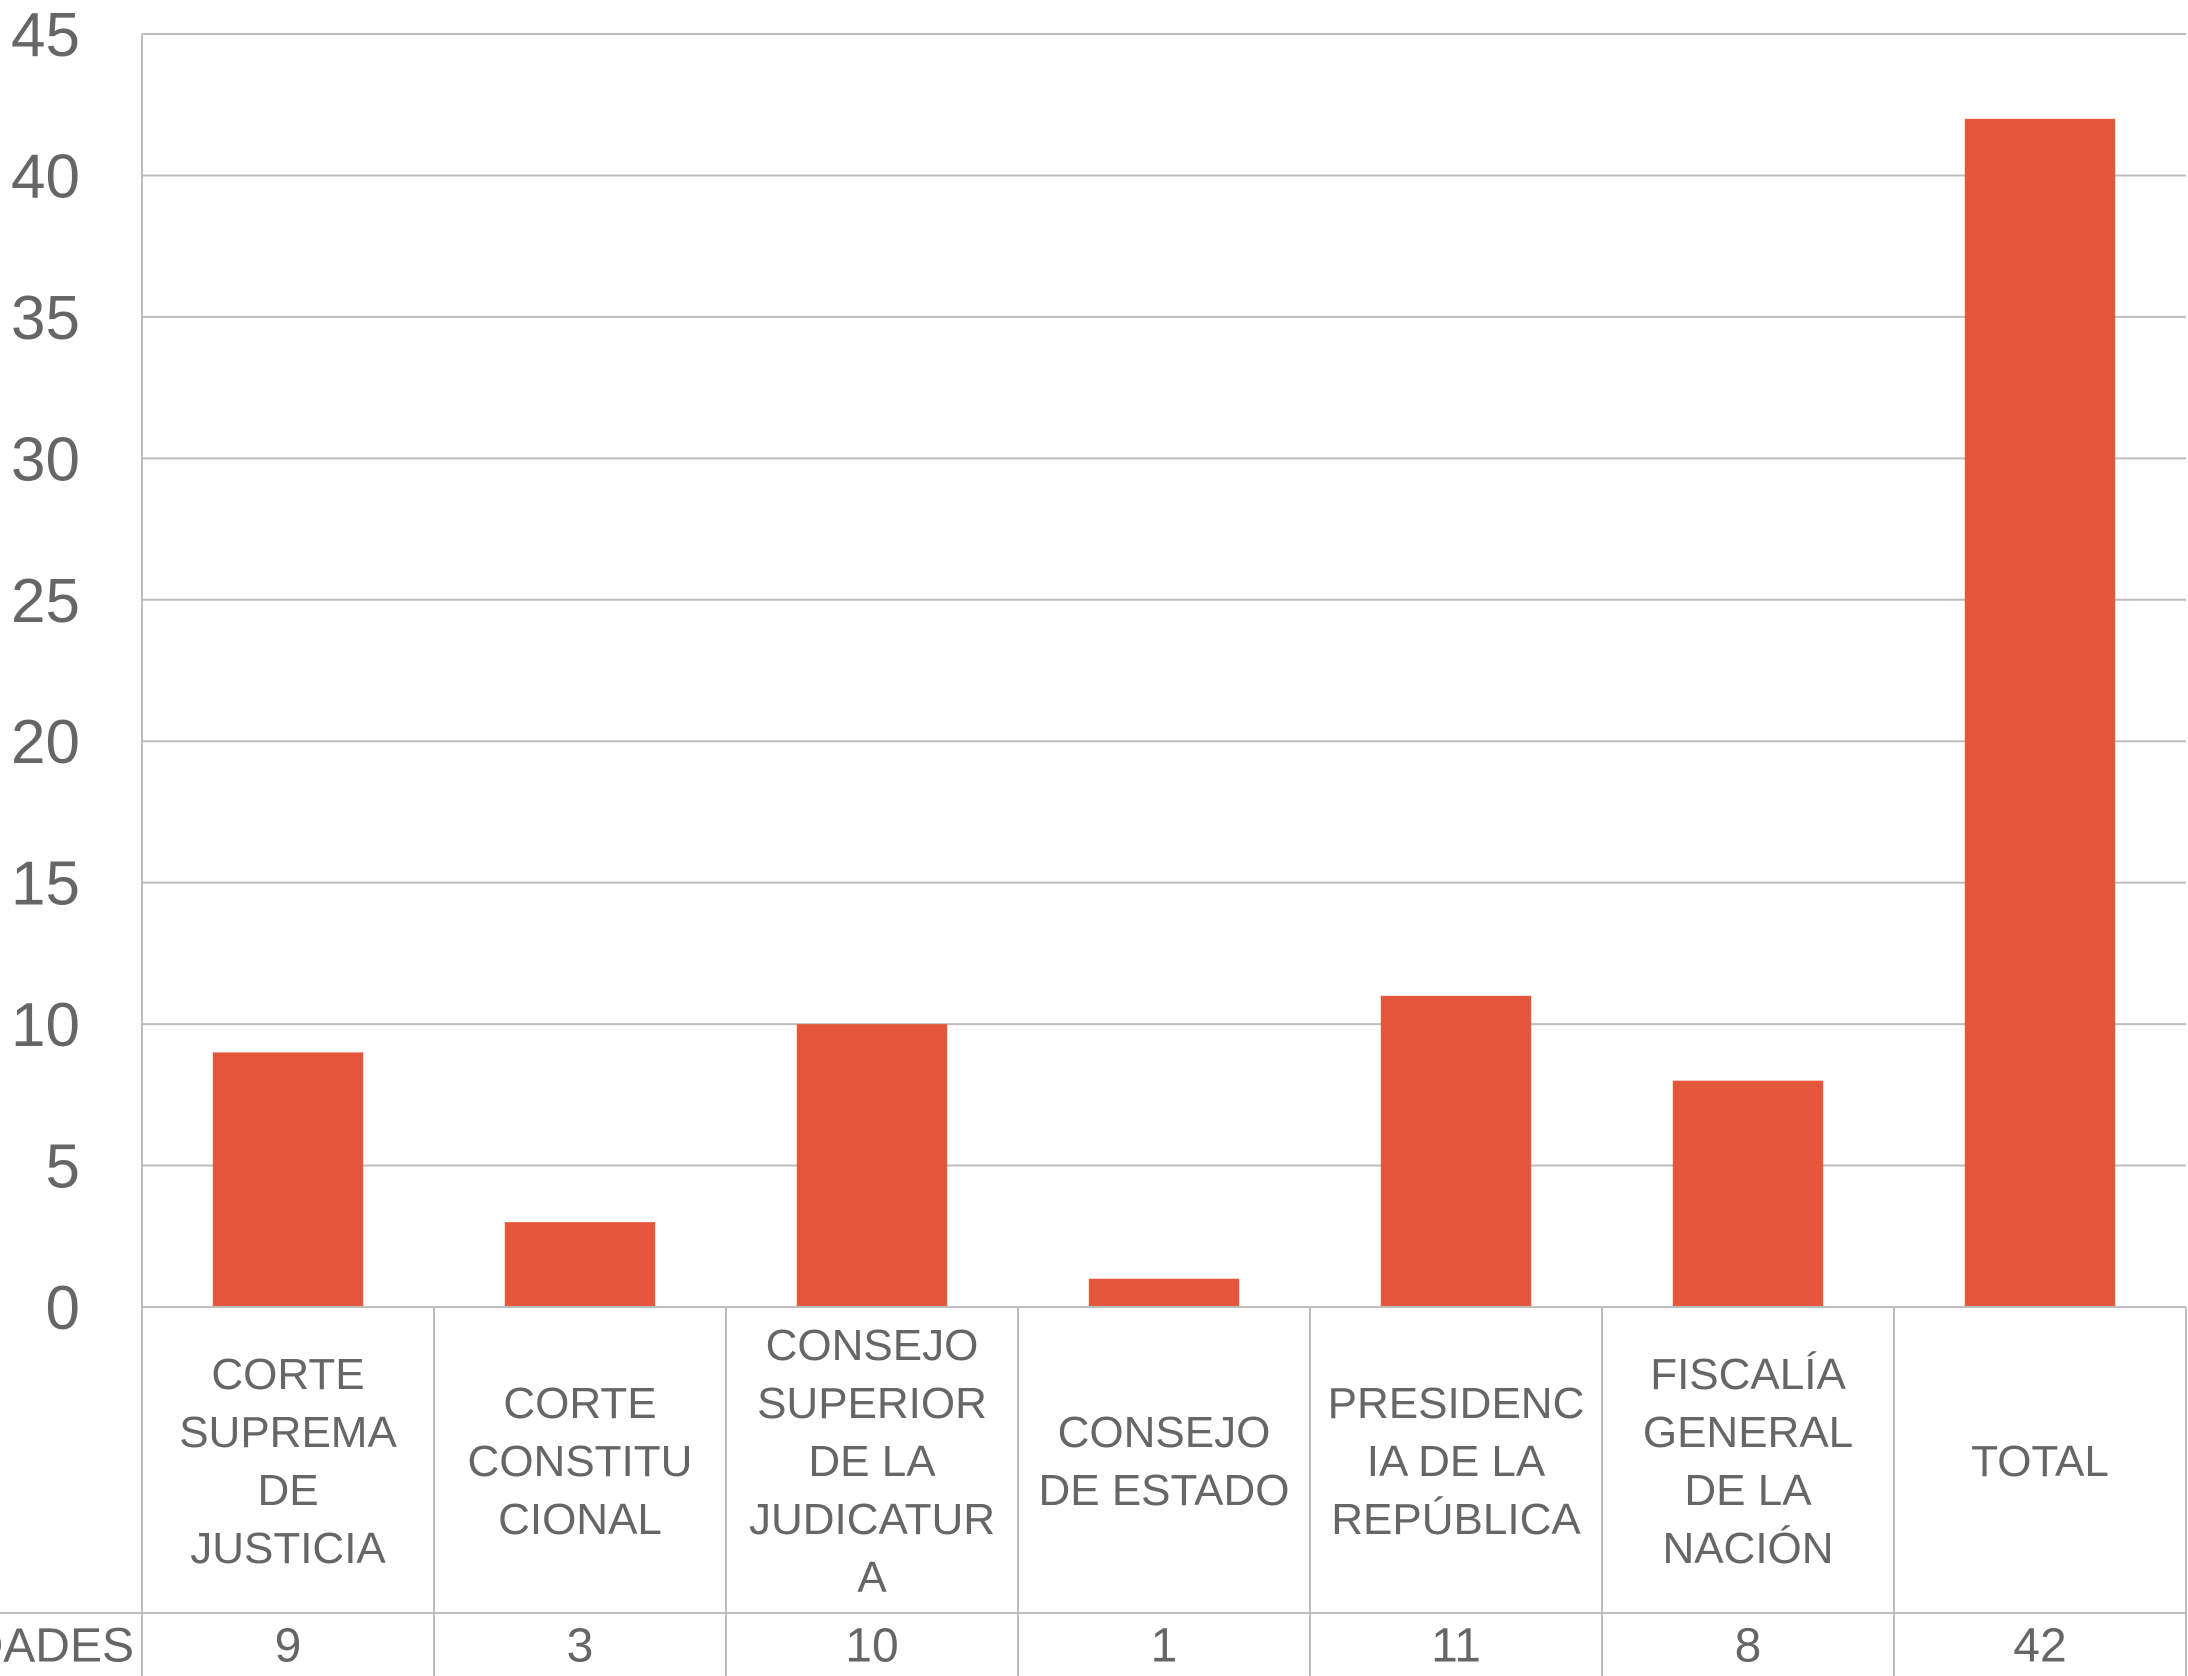  Describe the element at coordinates (871, 1646) in the screenshot. I see `data-label: 10` at that location.